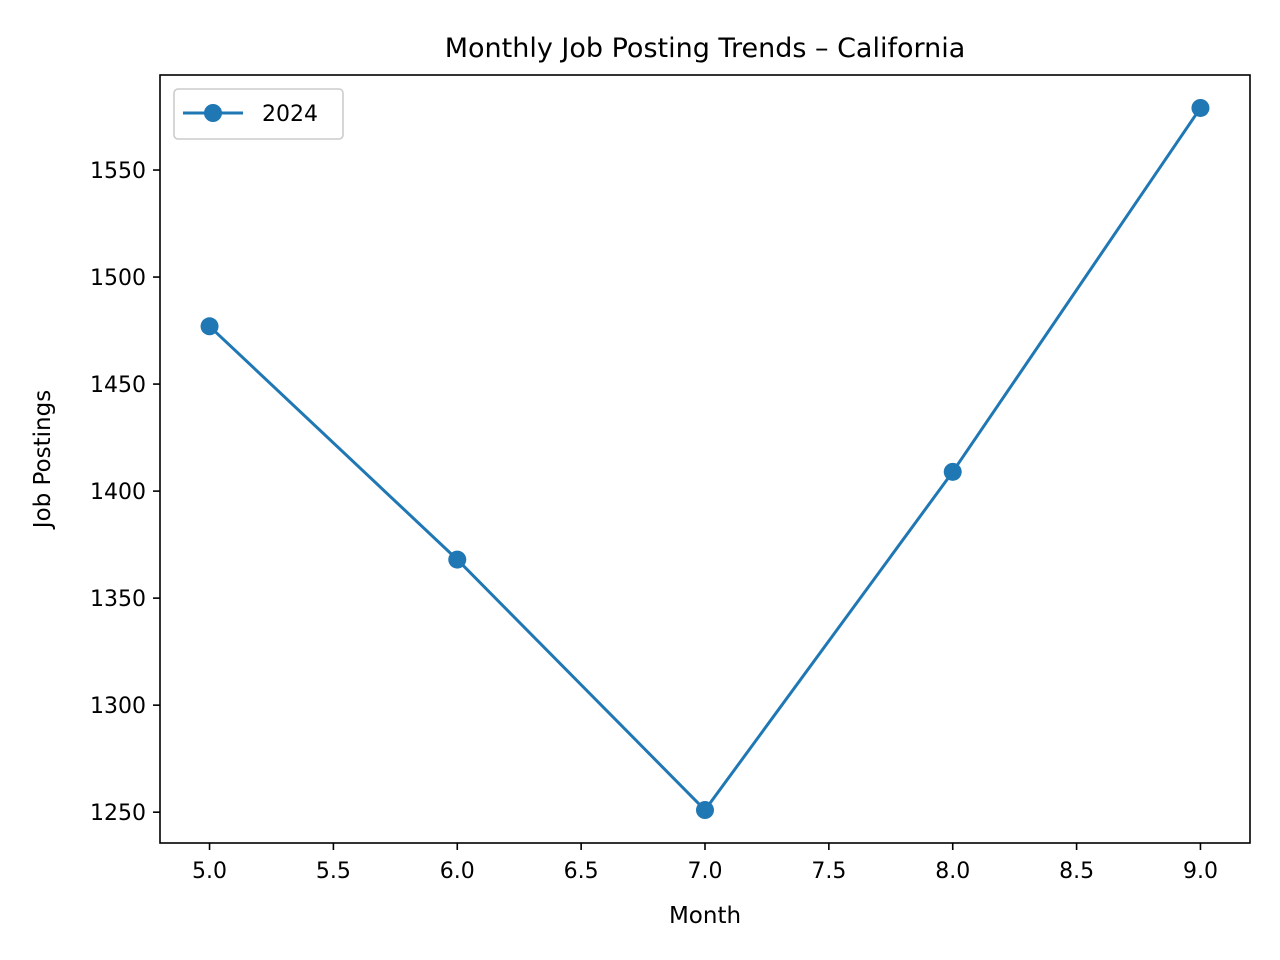 Image resolution: width=1280 pixels, height=960 pixels. Describe the element at coordinates (1076, 871) in the screenshot. I see `x-tick-label: 8.5` at that location.